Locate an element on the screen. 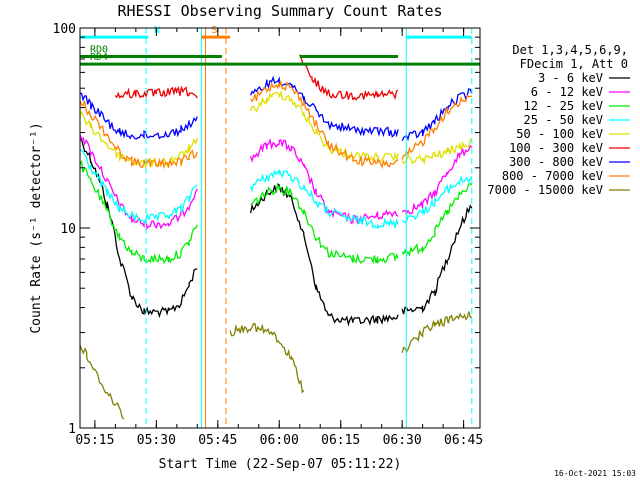  legend-entry-6: 300 - 800 keV is located at coordinates (569, 162).